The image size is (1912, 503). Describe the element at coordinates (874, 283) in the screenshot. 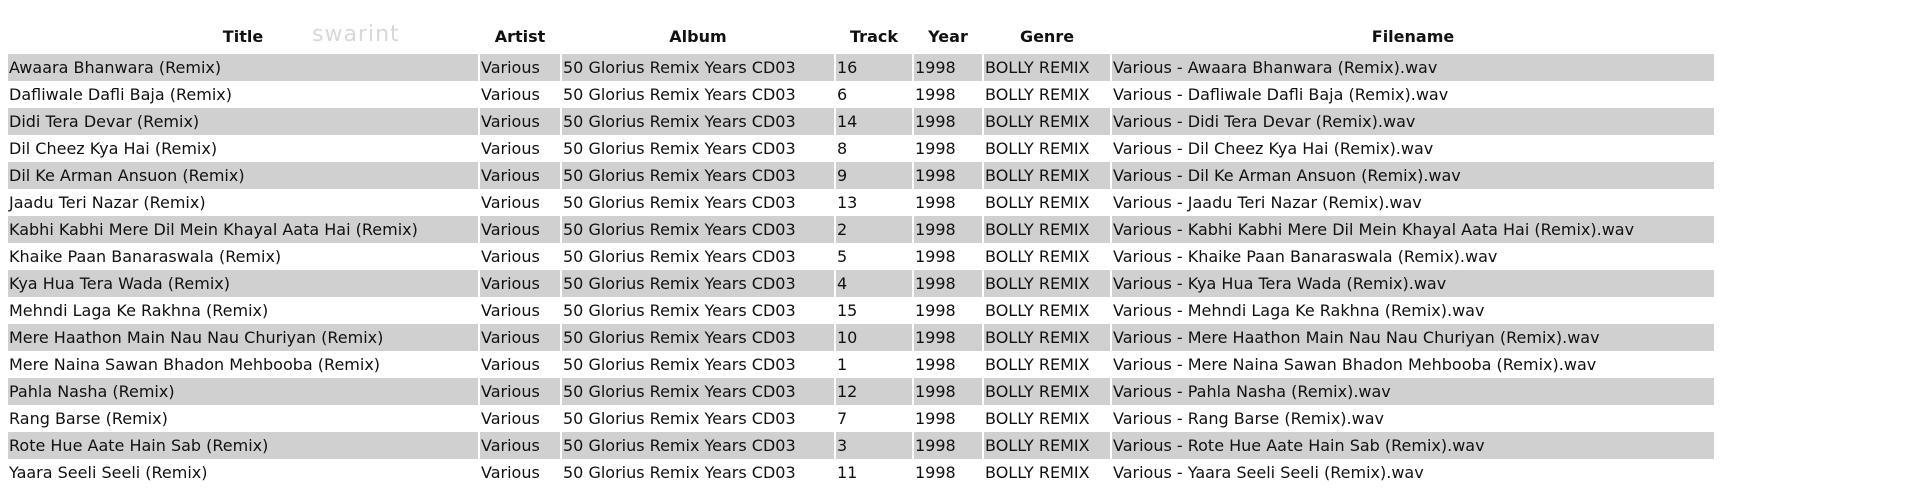

I see `table-cell: 4` at that location.